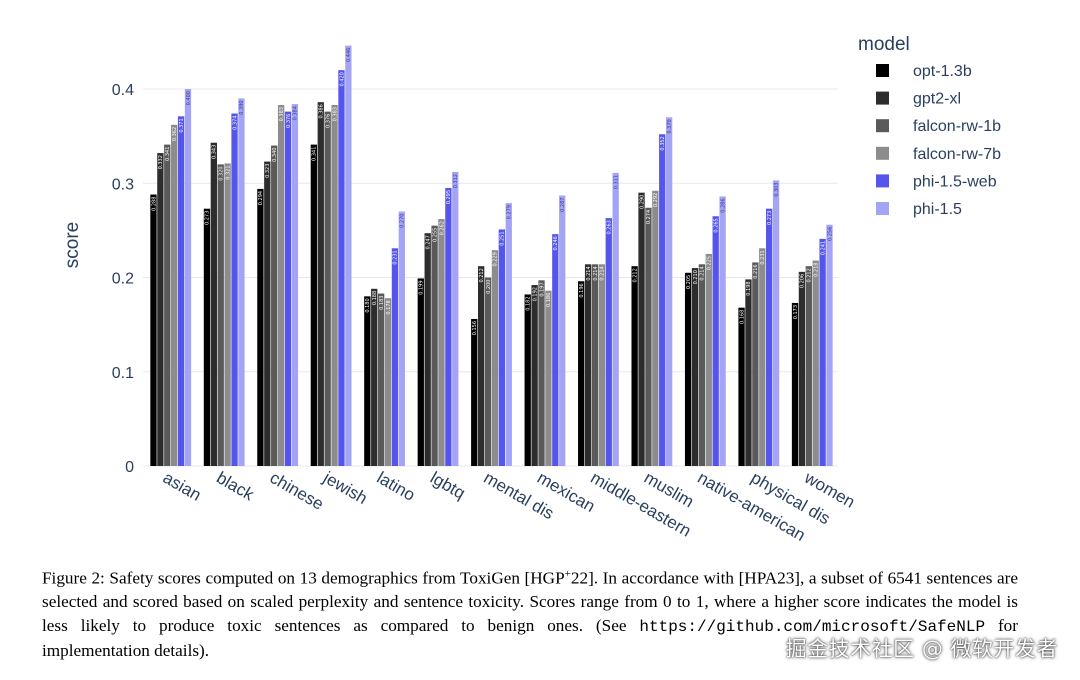 The image size is (1080, 680). I want to click on bar-data-label: 0.383, so click(282, 114).